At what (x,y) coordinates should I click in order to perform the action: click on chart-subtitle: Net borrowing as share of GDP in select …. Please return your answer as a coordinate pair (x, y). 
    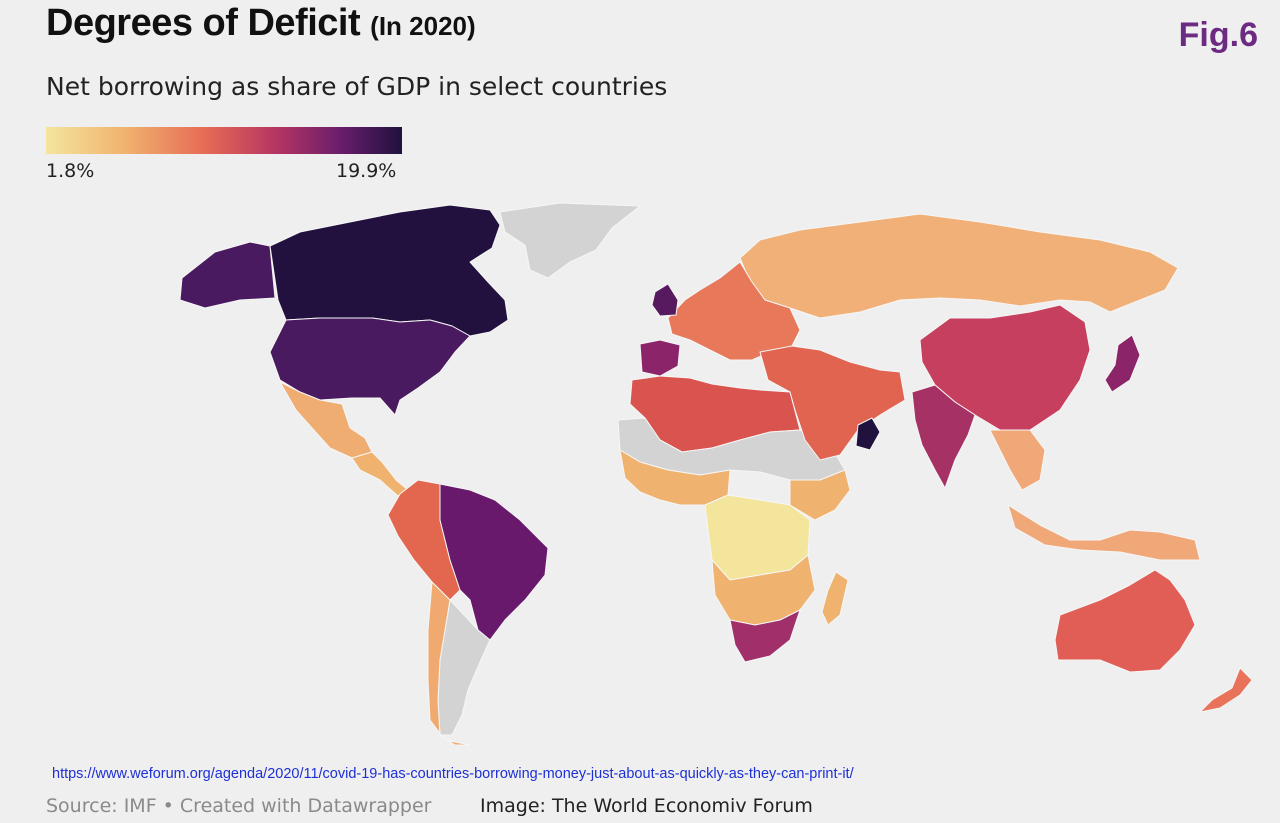
    Looking at the image, I should click on (357, 86).